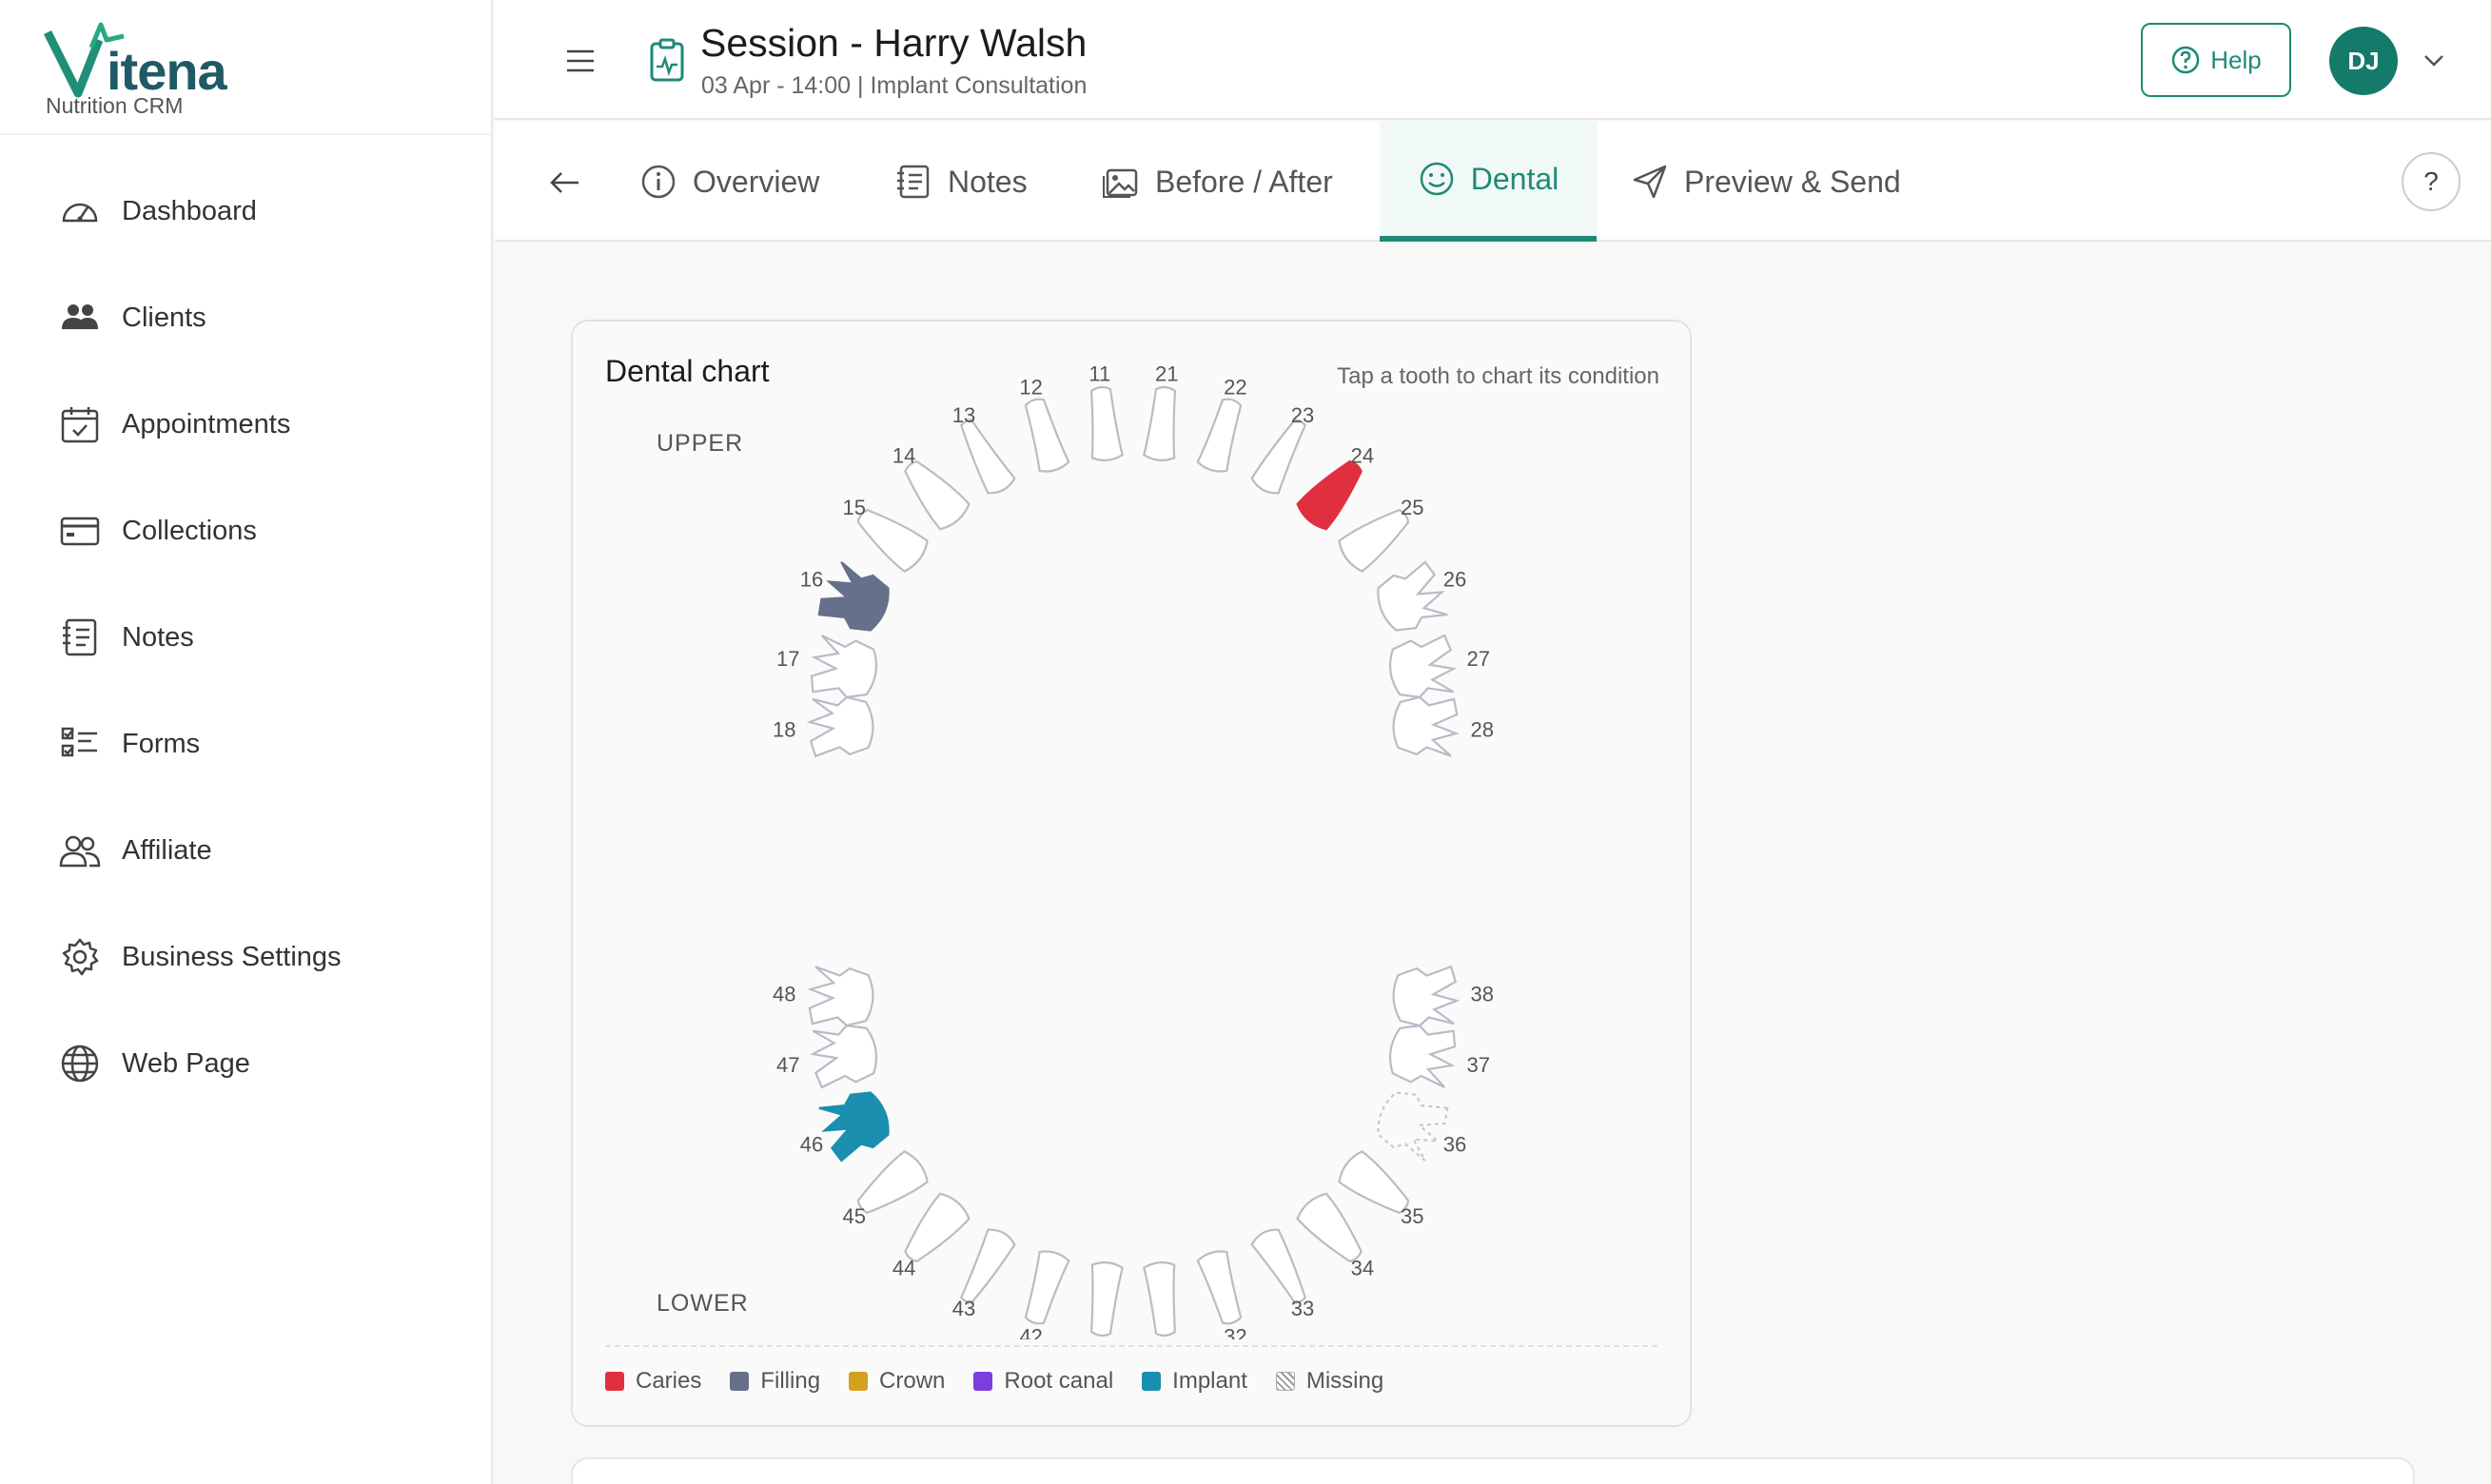 The image size is (2491, 1484). Describe the element at coordinates (1481, 730) in the screenshot. I see `tooth-number: 28` at that location.